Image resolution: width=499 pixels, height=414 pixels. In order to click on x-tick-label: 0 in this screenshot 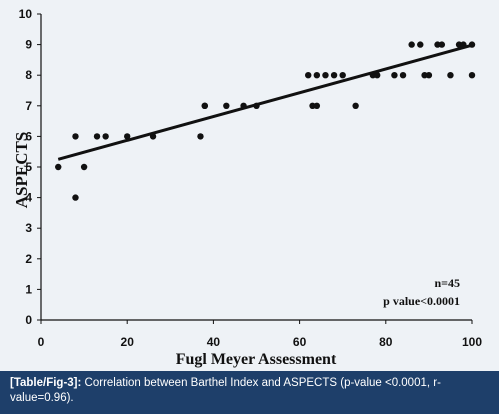, I will do `click(41, 342)`.